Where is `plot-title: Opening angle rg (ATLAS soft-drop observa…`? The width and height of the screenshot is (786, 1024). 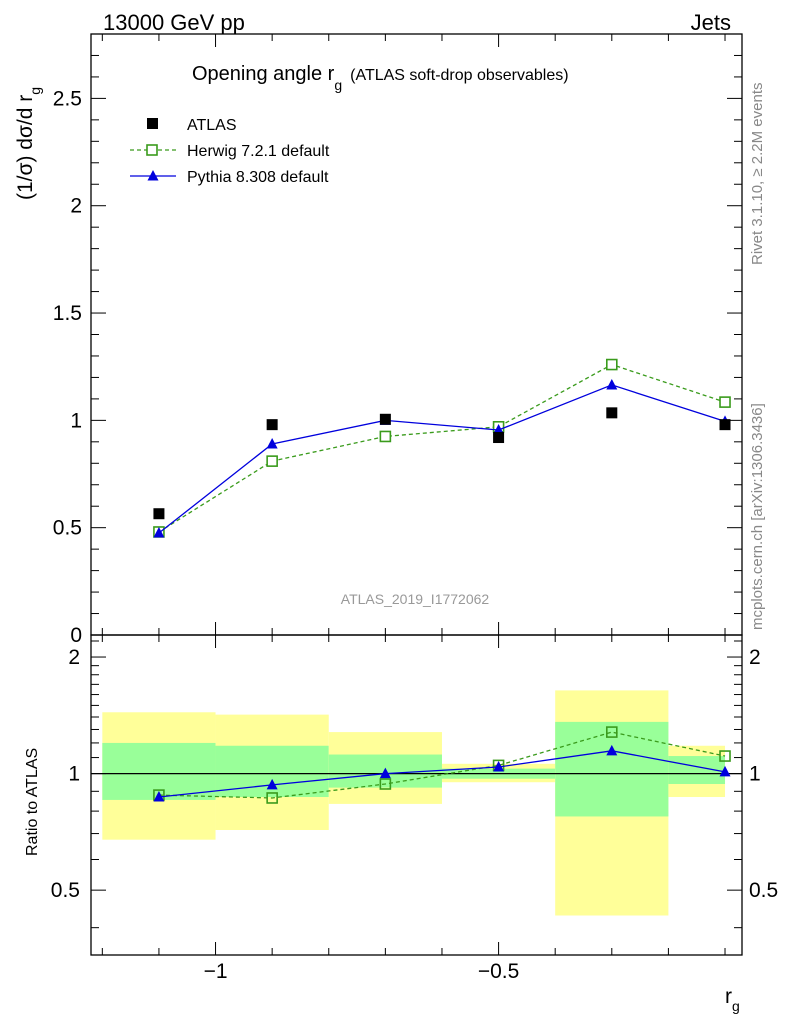
plot-title: Opening angle rg (ATLAS soft-drop observa… is located at coordinates (380, 78).